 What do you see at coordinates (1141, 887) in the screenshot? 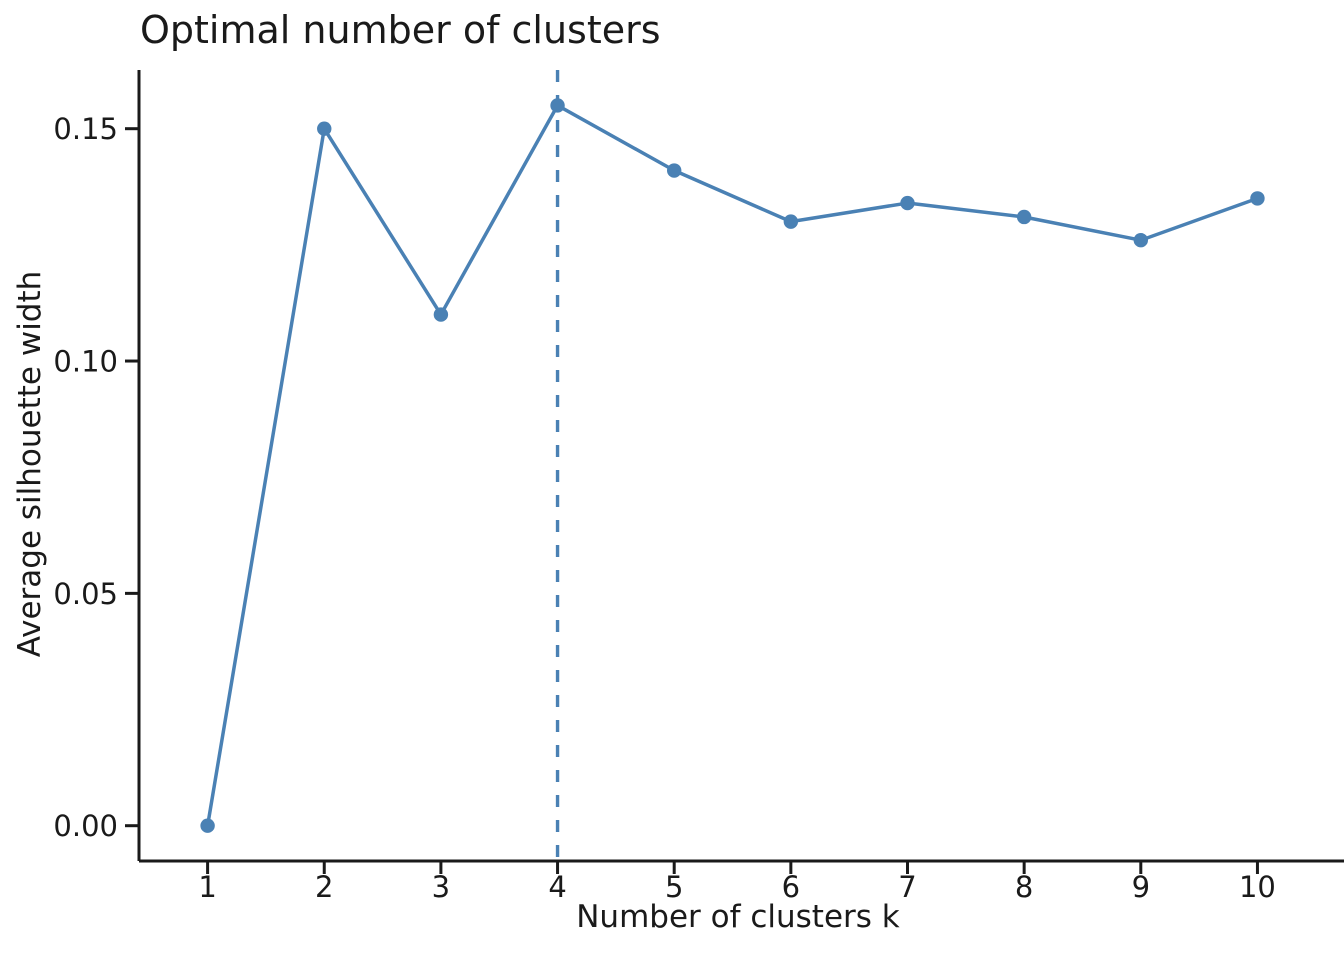
I see `x-tick-label: 9` at bounding box center [1141, 887].